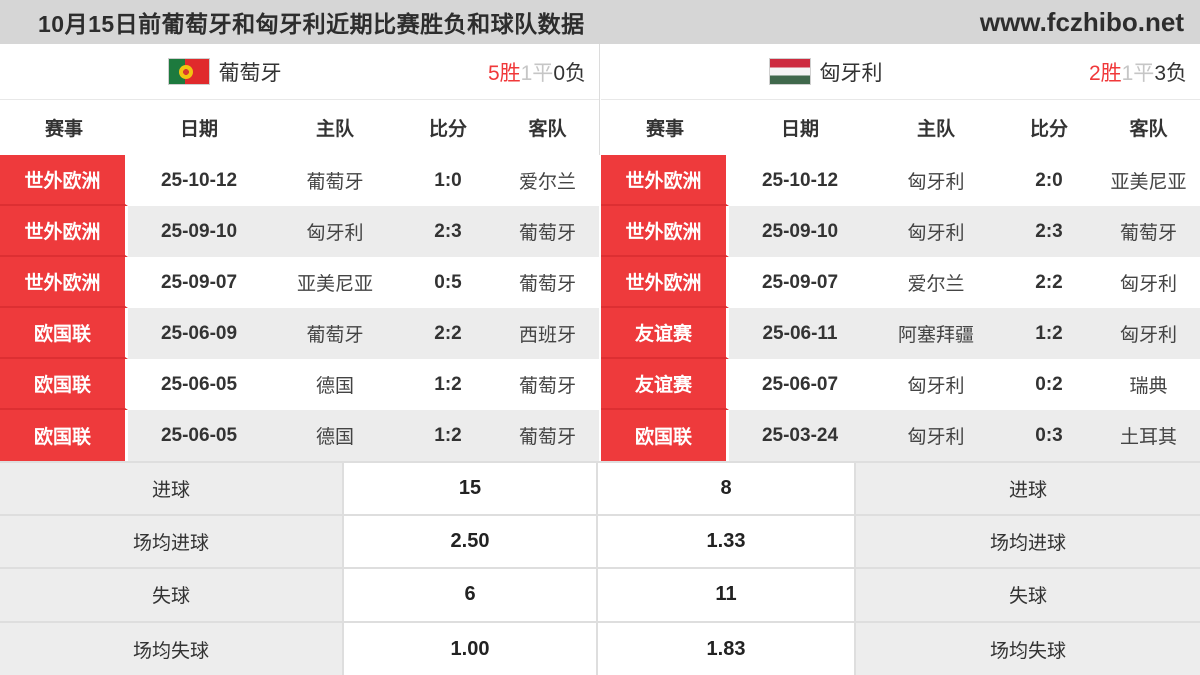 This screenshot has width=1200, height=675. I want to click on table-divider, so click(599, 99).